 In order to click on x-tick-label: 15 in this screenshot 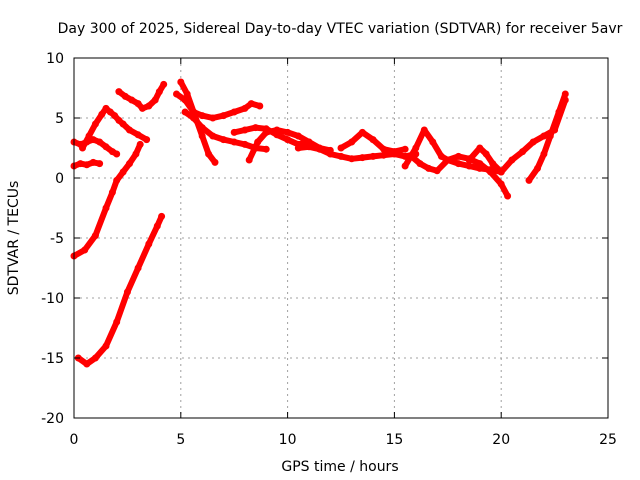, I will do `click(394, 440)`.